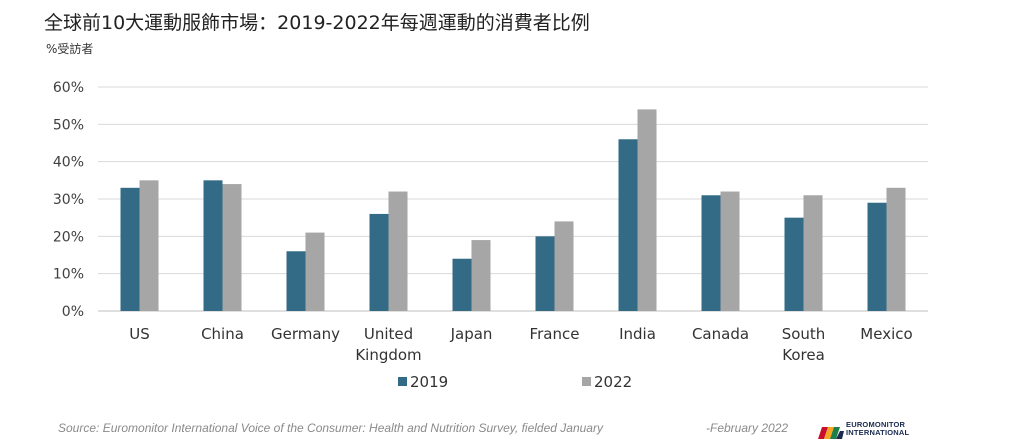 The height and width of the screenshot is (447, 1020). Describe the element at coordinates (730, 251) in the screenshot. I see `bar-2022-canada` at that location.